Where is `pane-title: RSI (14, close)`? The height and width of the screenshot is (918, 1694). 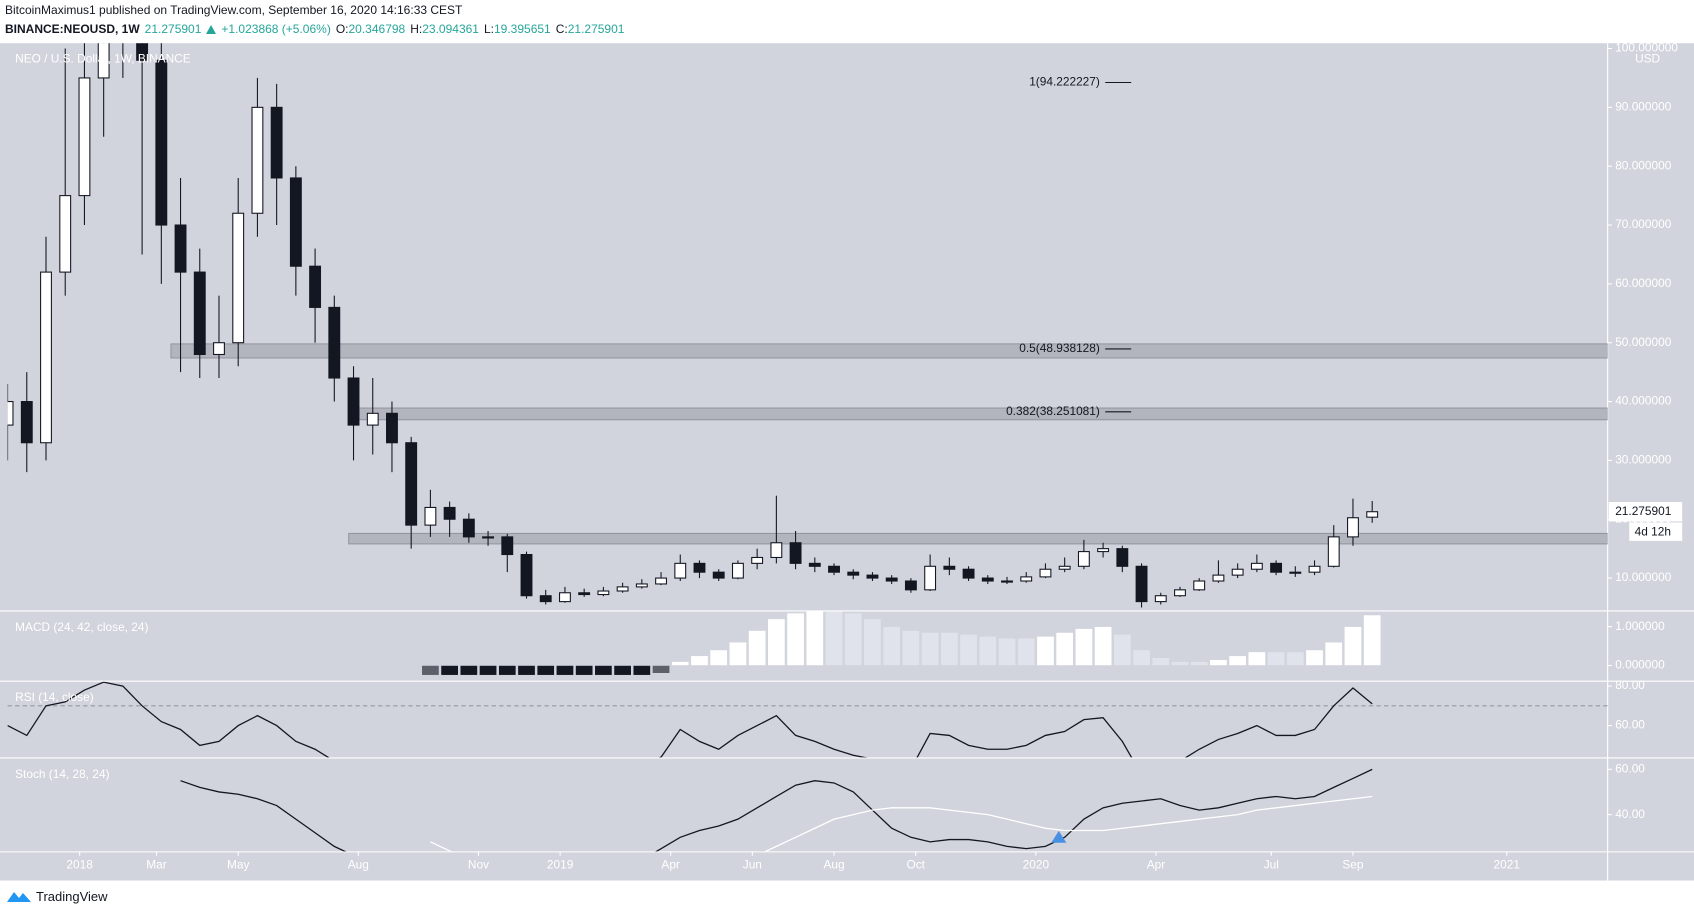
pane-title: RSI (14, close) is located at coordinates (54, 697).